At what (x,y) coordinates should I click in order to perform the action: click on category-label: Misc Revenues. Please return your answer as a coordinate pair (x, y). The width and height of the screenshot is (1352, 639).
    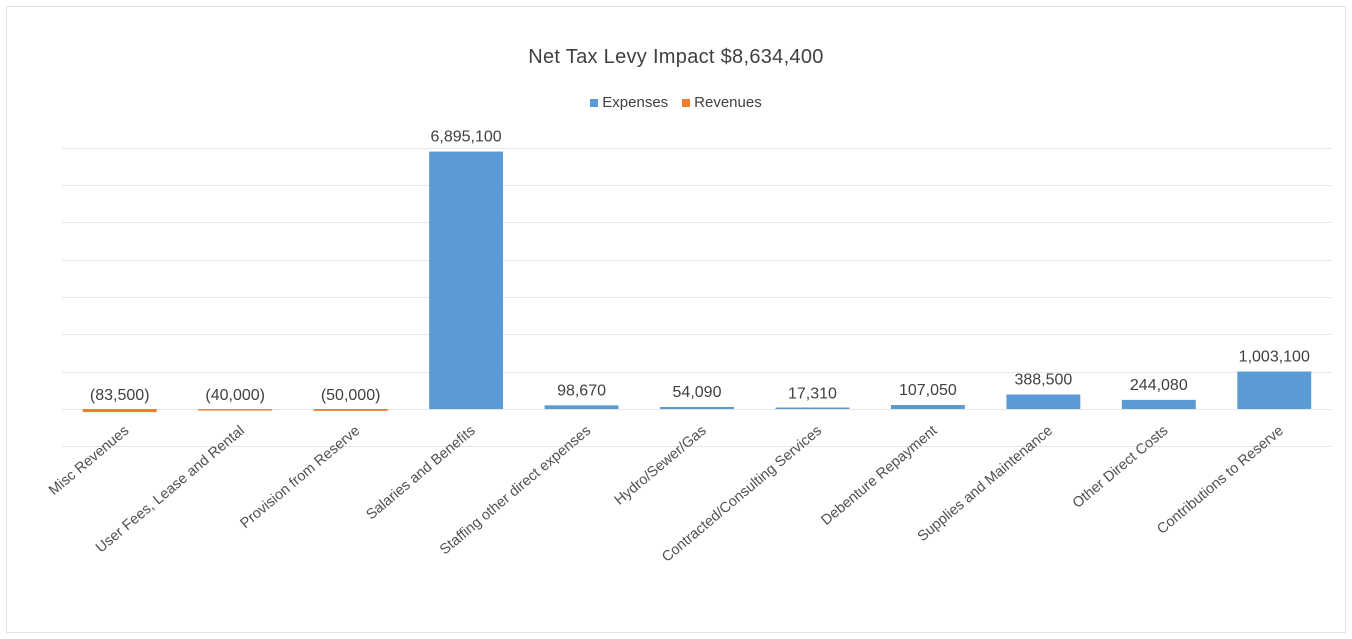
    Looking at the image, I should click on (89, 461).